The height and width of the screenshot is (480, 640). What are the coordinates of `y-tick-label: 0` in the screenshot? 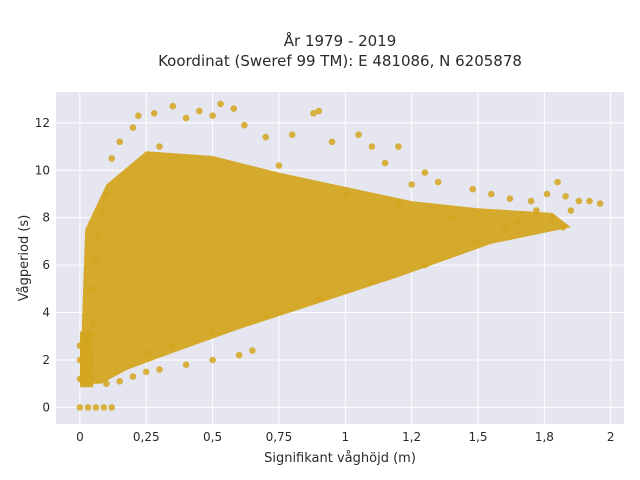 It's located at (46, 407).